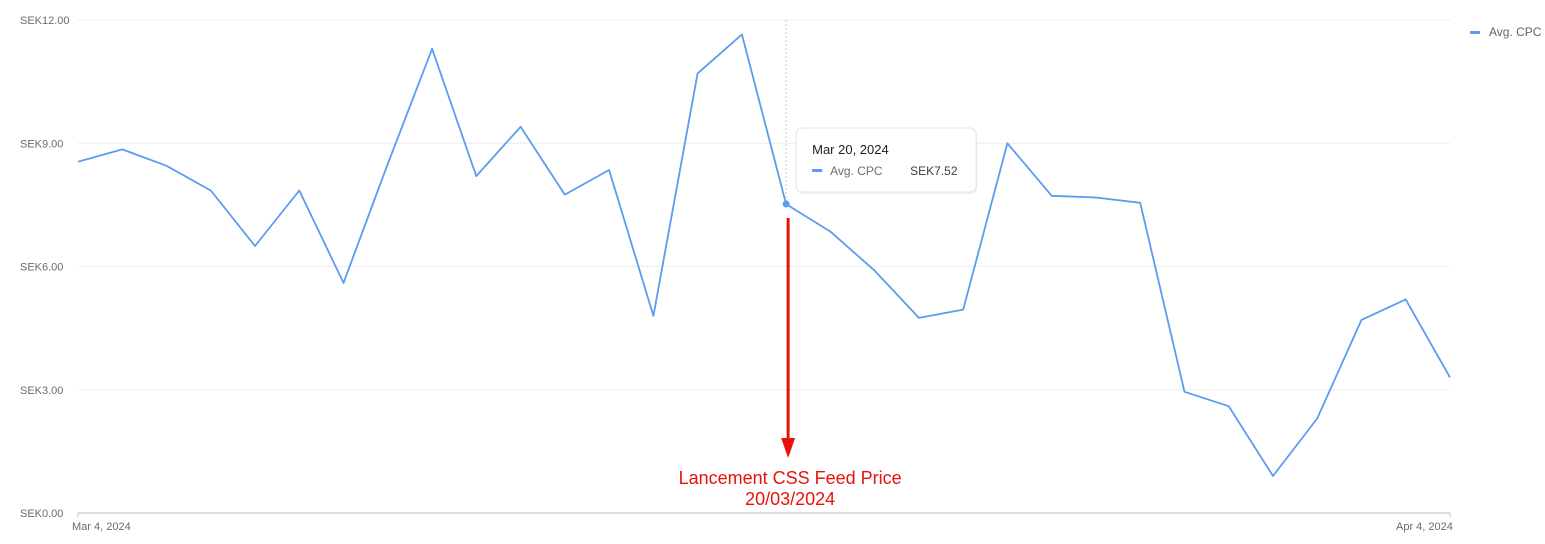 This screenshot has height=544, width=1545. What do you see at coordinates (817, 170) in the screenshot?
I see `tooltip-series-swatch` at bounding box center [817, 170].